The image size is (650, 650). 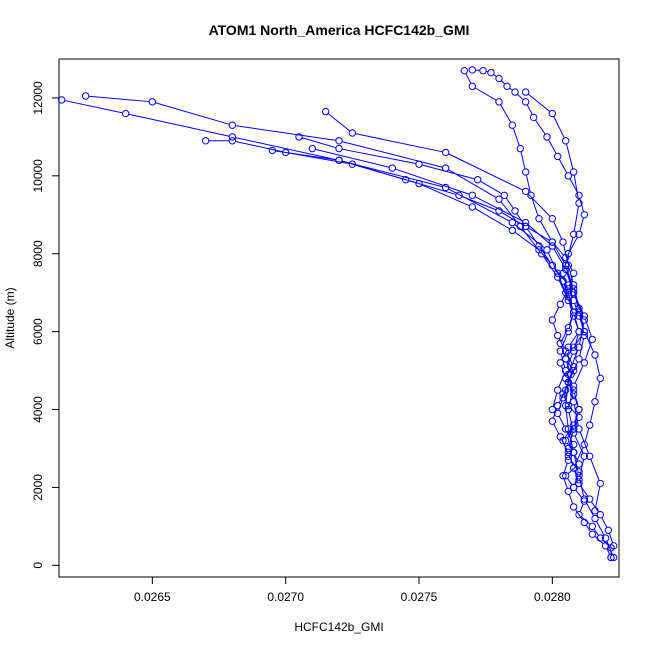 What do you see at coordinates (10, 317) in the screenshot?
I see `y-axis-label: Altitude (m)` at bounding box center [10, 317].